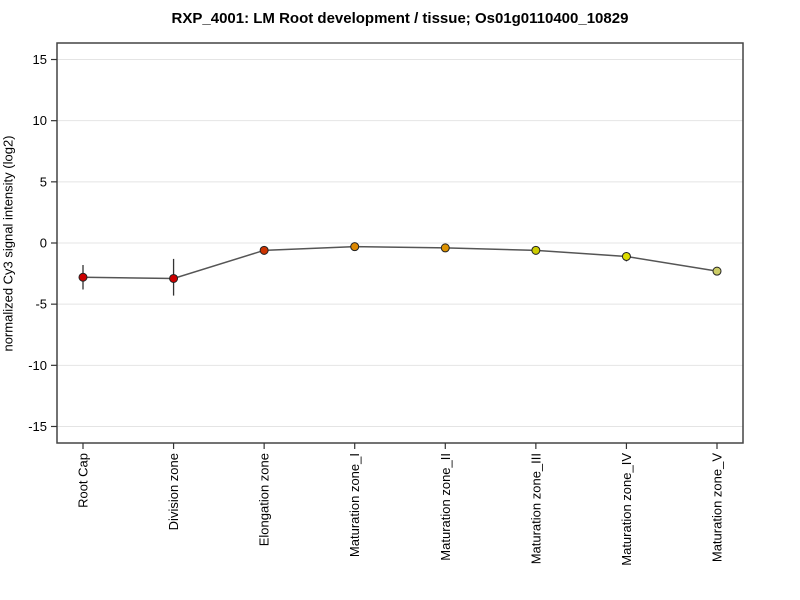  Describe the element at coordinates (626, 509) in the screenshot. I see `x-tick-label: Maturation zone_IV` at that location.